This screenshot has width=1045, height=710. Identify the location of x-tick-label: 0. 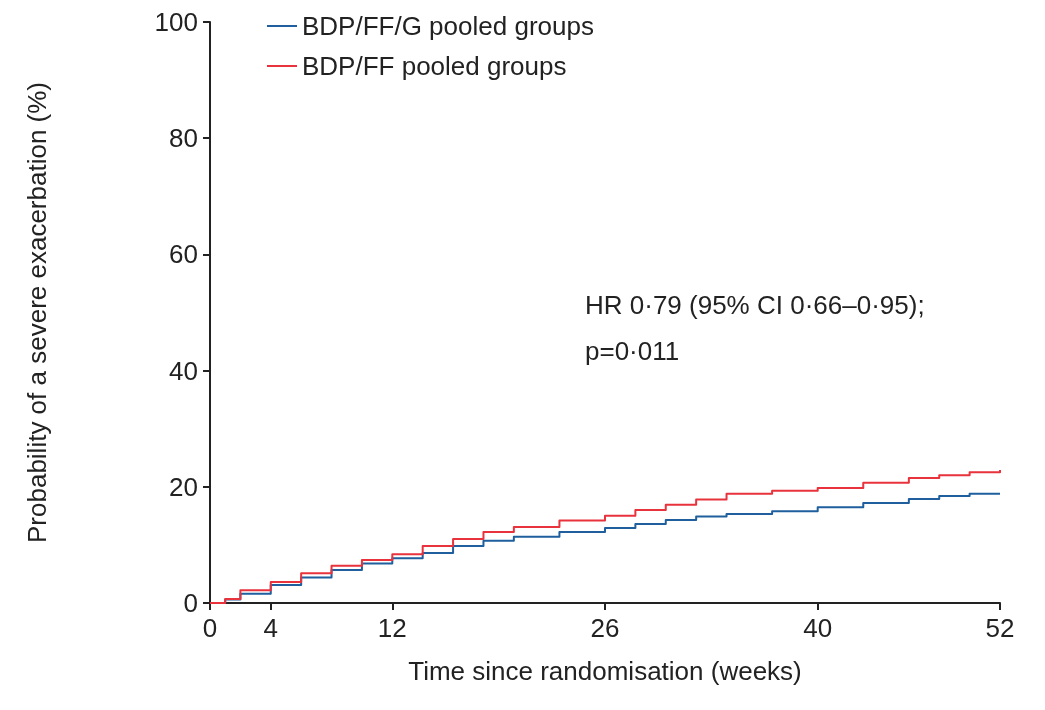
(210, 628).